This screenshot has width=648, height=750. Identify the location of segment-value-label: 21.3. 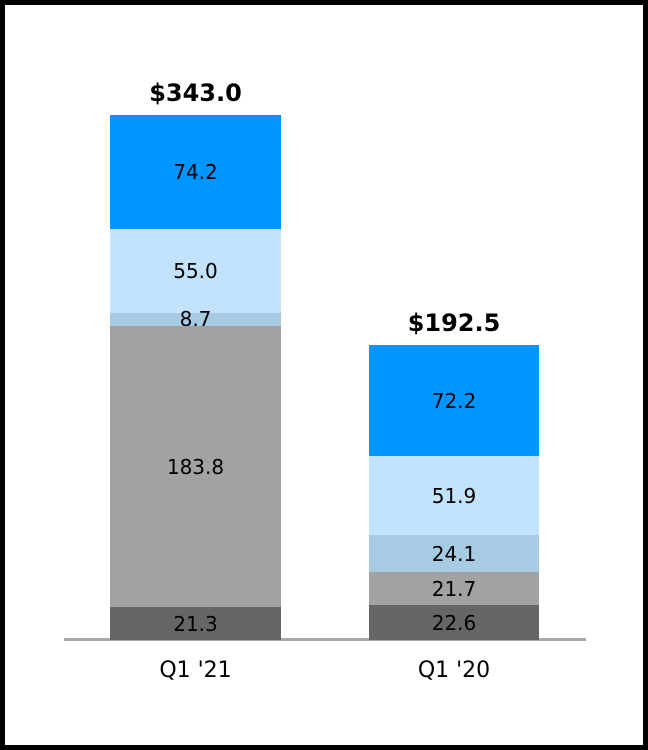
(195, 623).